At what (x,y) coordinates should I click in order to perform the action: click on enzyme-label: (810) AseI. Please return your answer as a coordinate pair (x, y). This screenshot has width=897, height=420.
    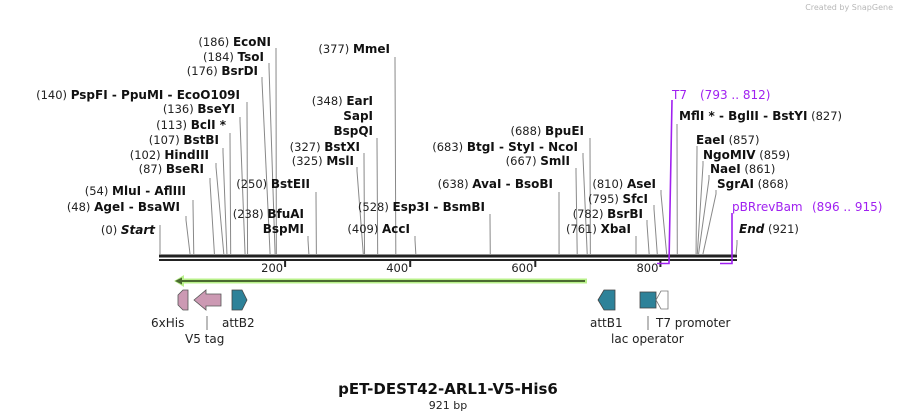
    Looking at the image, I should click on (624, 184).